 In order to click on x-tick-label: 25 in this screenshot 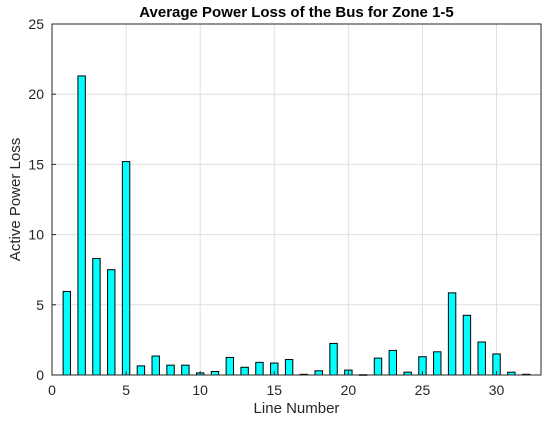, I will do `click(423, 390)`.